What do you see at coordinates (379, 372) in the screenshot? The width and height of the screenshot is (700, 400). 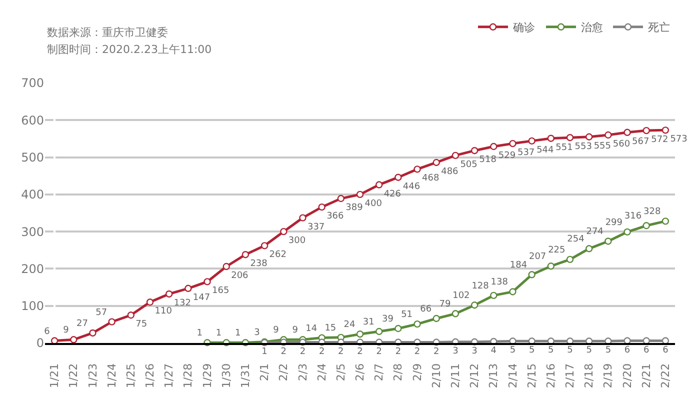 I see `x-tick-label: 2/7` at bounding box center [379, 372].